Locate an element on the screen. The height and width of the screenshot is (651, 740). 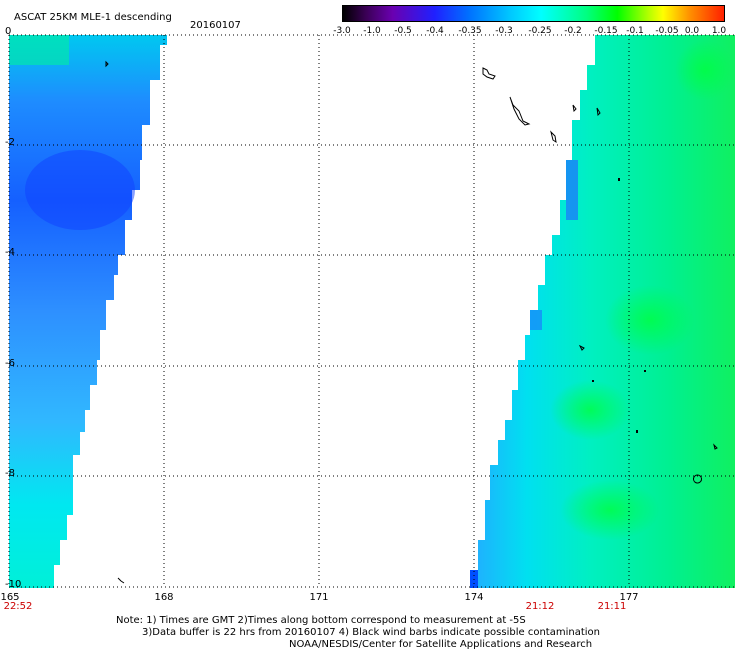
y-tick-label: -6 is located at coordinates (10, 363).